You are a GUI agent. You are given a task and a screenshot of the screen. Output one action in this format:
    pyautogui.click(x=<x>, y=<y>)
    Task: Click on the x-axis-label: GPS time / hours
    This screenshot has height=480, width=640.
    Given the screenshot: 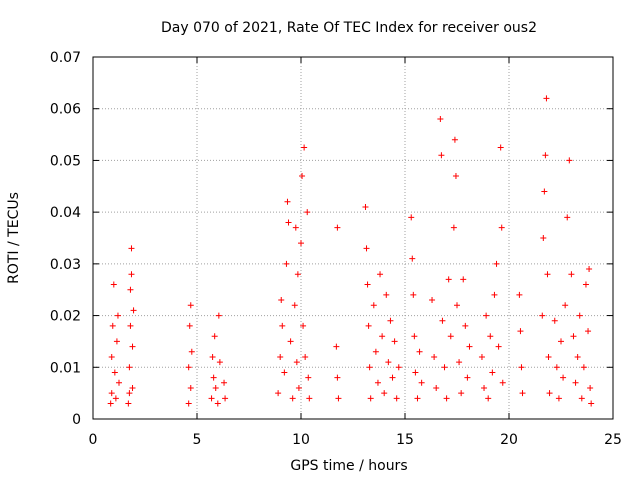 What is the action you would take?
    pyautogui.click(x=348, y=466)
    